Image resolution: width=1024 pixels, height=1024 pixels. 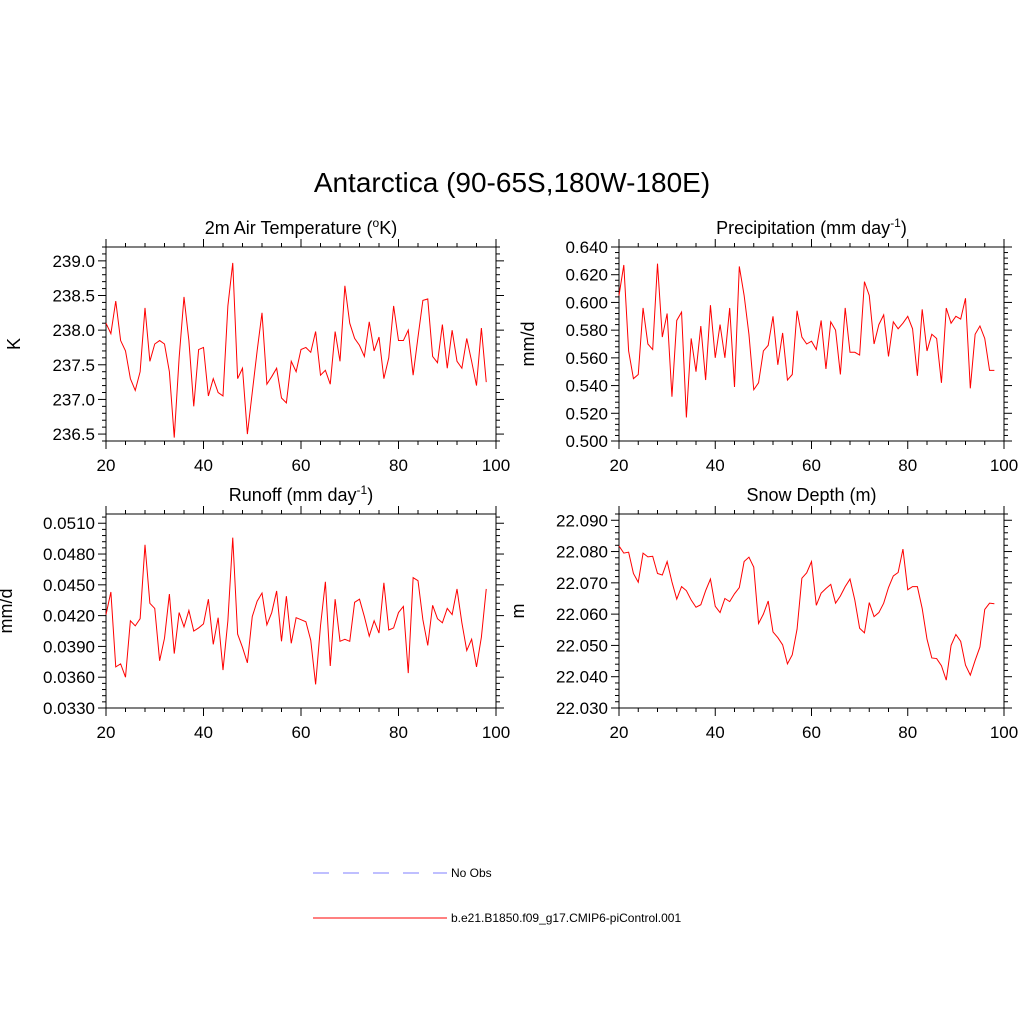 I want to click on main-title: Antarctica (90-65S,180W-180E), so click(x=512, y=182).